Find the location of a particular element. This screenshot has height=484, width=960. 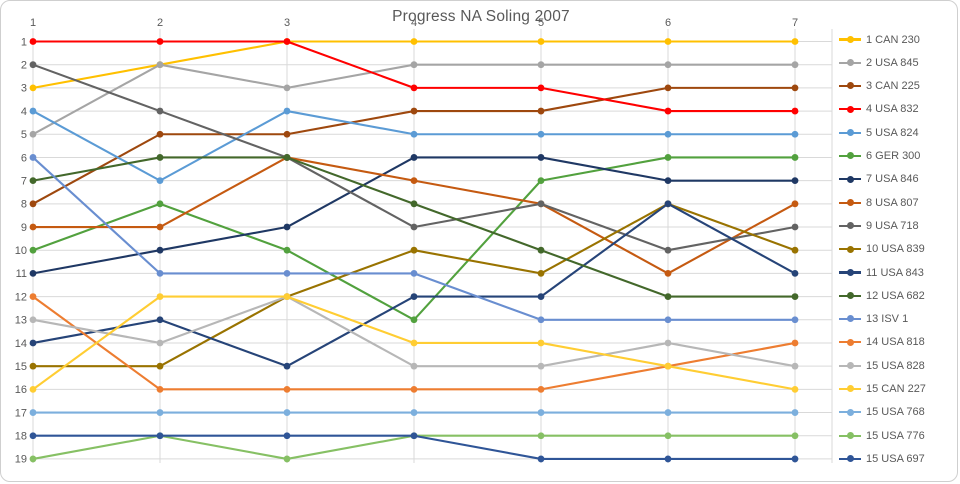

y-axis-tick-label: 19 is located at coordinates (21, 460).